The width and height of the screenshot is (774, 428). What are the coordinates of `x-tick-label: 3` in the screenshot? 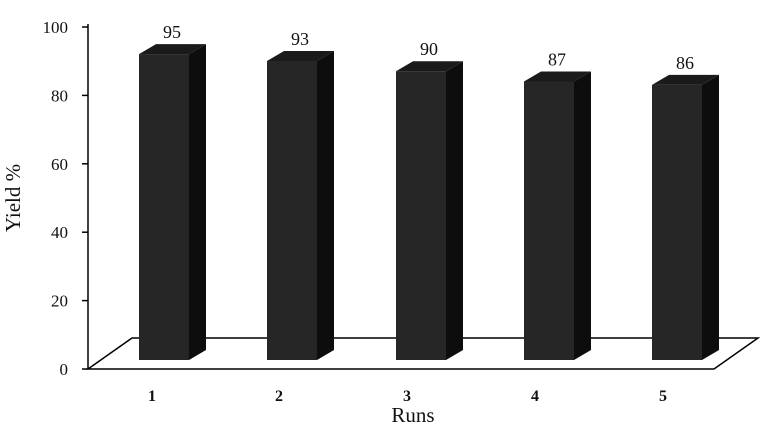 It's located at (407, 396).